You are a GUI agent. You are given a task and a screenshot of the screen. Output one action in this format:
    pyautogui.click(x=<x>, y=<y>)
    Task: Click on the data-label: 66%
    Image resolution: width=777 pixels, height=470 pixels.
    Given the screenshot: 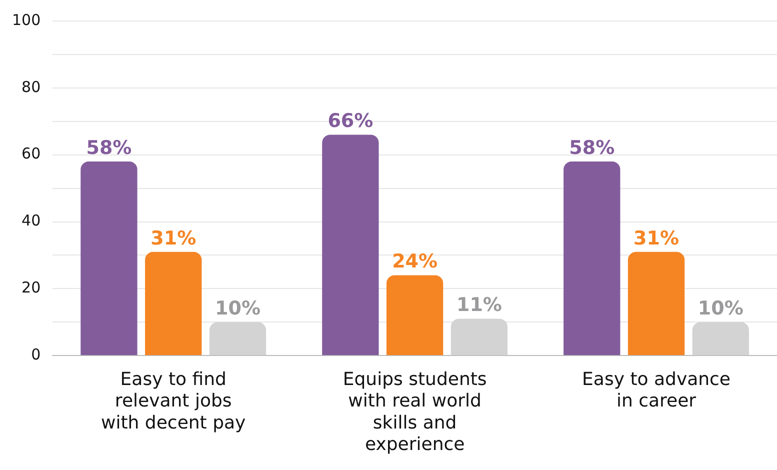 What is the action you would take?
    pyautogui.click(x=351, y=121)
    